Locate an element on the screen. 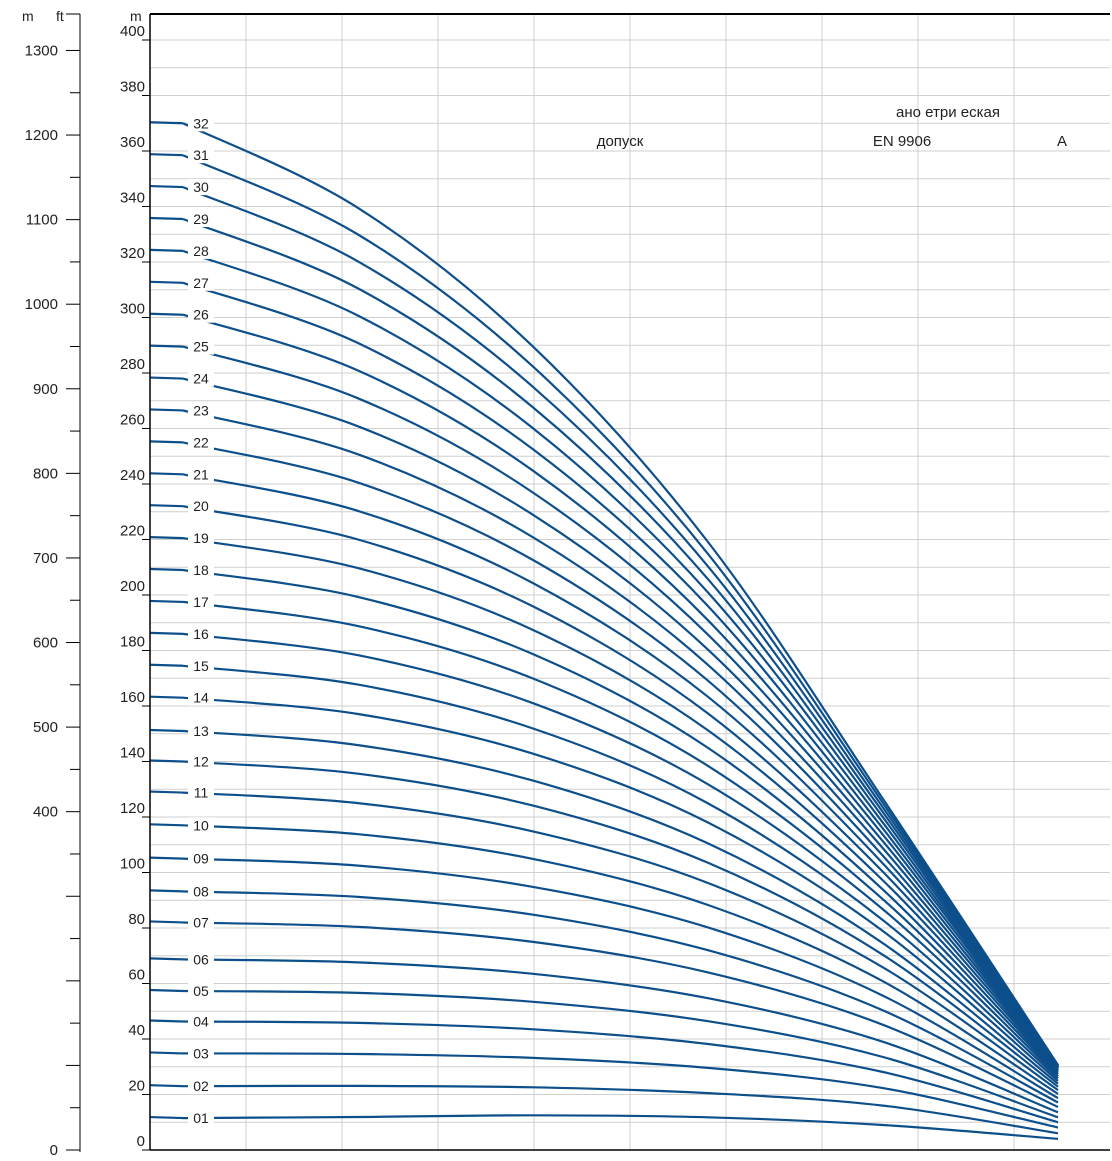 Image resolution: width=1112 pixels, height=1161 pixels. inner-m-tick-label: 400 is located at coordinates (132, 31).